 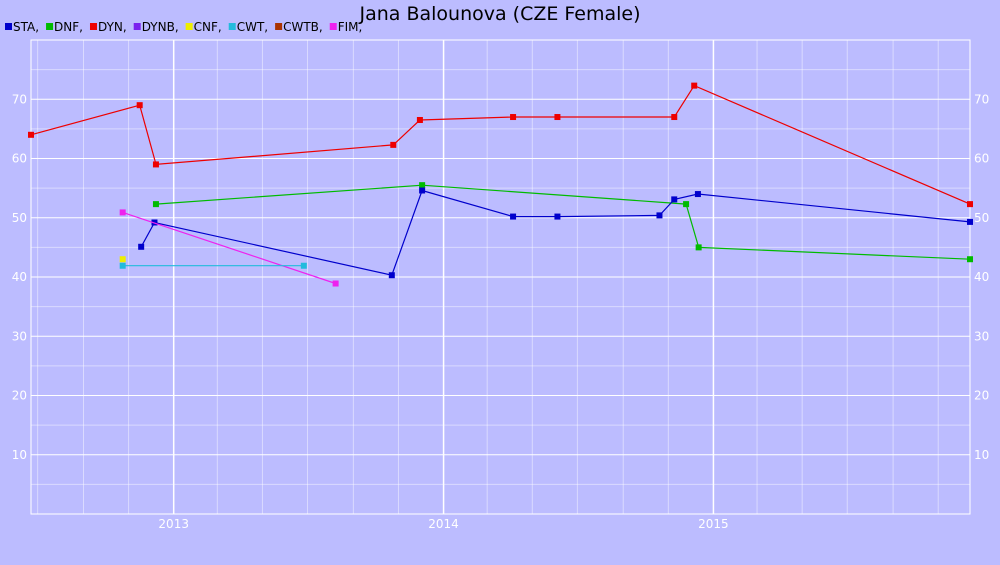 What do you see at coordinates (19, 396) in the screenshot?
I see `y-tick-label-left: 20` at bounding box center [19, 396].